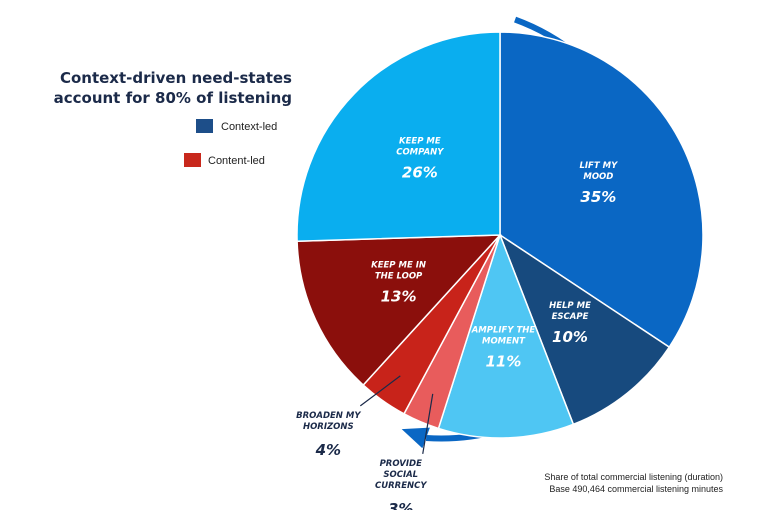  I want to click on ext-label-provide-social-currency-0: PROVIDE, so click(401, 464).